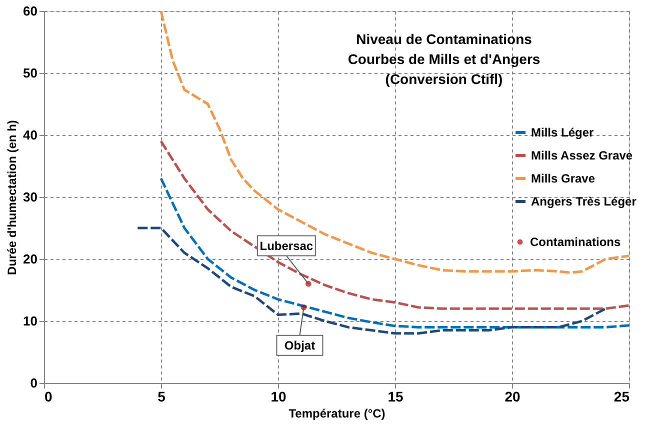  What do you see at coordinates (30, 135) in the screenshot?
I see `y-tick-label: 40` at bounding box center [30, 135].